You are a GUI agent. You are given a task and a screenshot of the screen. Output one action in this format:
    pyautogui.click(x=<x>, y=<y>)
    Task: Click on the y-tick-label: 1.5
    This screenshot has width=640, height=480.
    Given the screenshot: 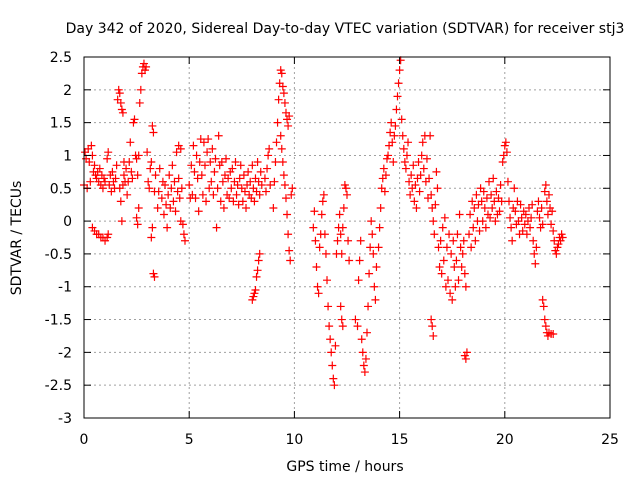 What is the action you would take?
    pyautogui.click(x=61, y=124)
    